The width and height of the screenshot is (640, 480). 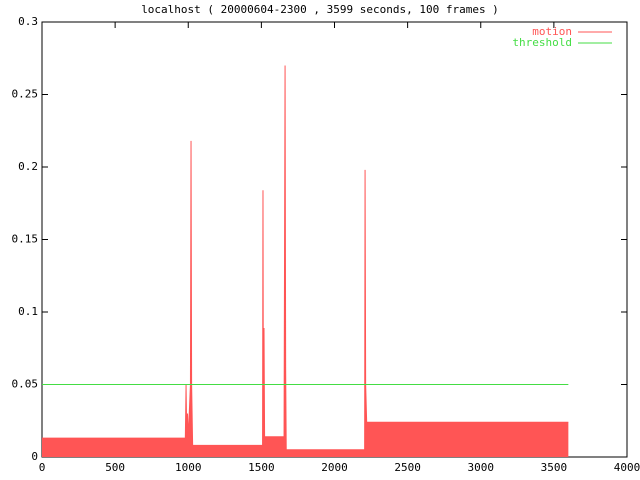 I want to click on x-tick-label: 0, so click(x=42, y=467).